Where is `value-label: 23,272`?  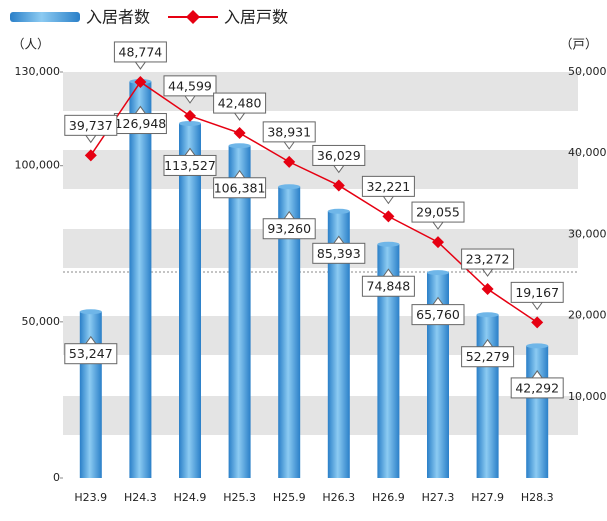
value-label: 23,272 is located at coordinates (488, 259).